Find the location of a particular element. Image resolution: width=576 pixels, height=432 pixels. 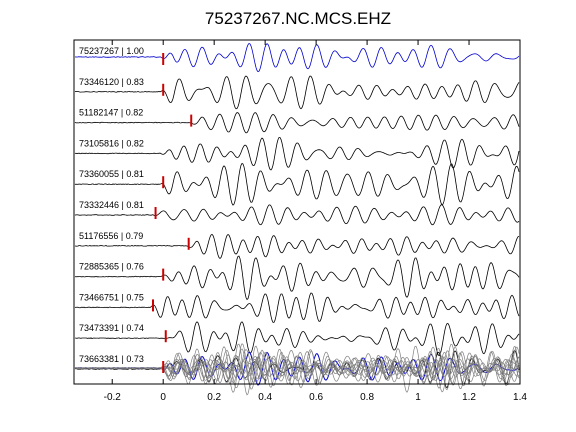

x-tick-label: 1.4 is located at coordinates (520, 397).